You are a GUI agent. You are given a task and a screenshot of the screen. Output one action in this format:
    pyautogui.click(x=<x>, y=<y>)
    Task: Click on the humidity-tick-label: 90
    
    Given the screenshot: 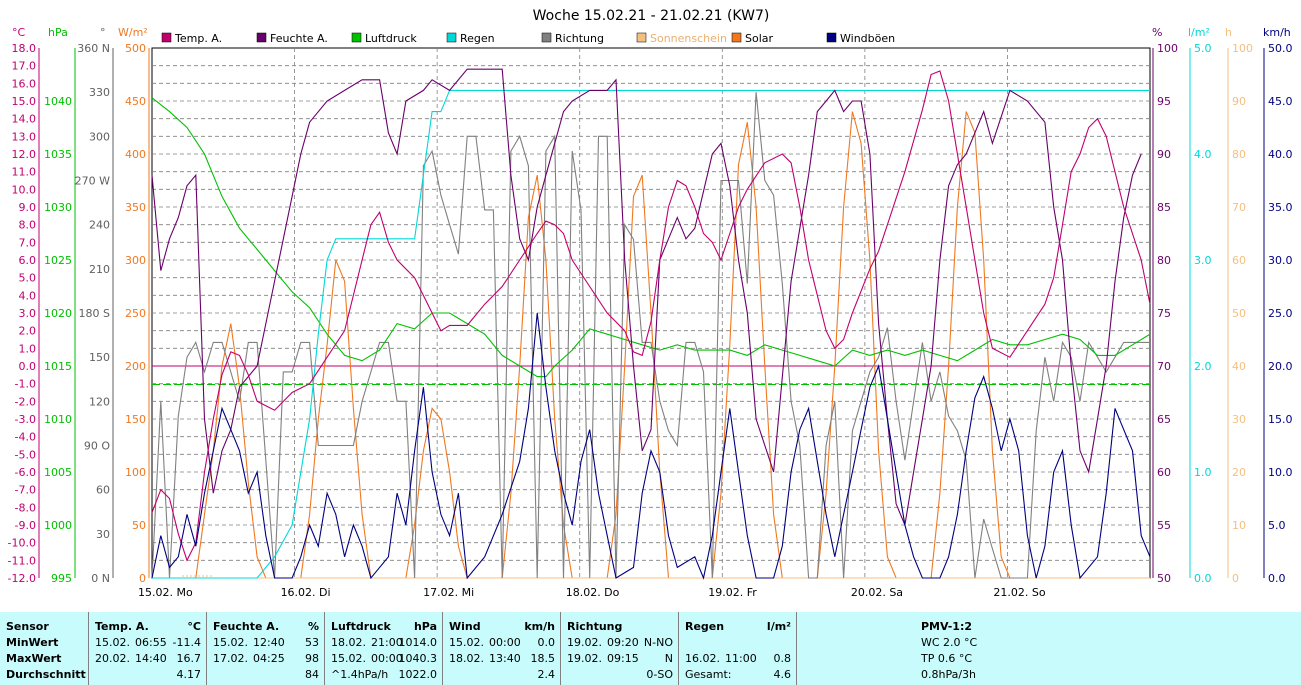 What is the action you would take?
    pyautogui.click(x=1164, y=154)
    